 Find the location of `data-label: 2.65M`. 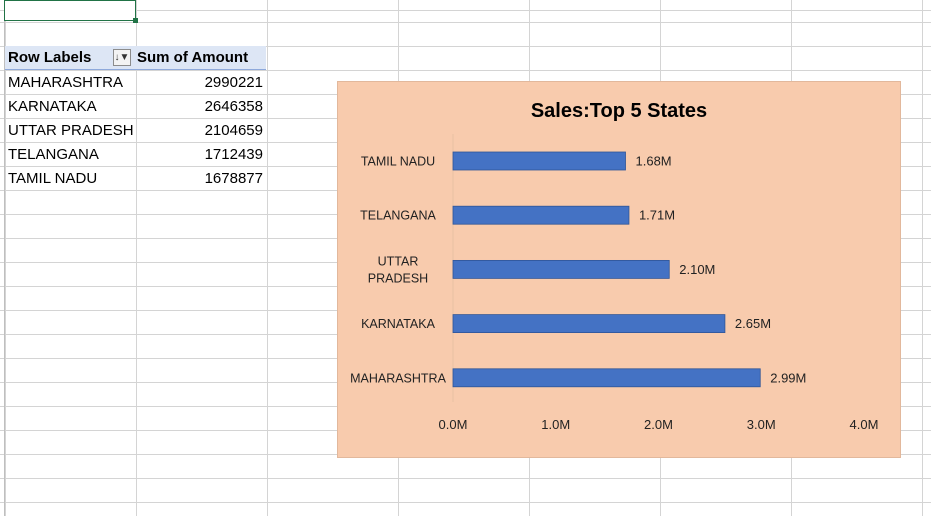

data-label: 2.65M is located at coordinates (753, 323).